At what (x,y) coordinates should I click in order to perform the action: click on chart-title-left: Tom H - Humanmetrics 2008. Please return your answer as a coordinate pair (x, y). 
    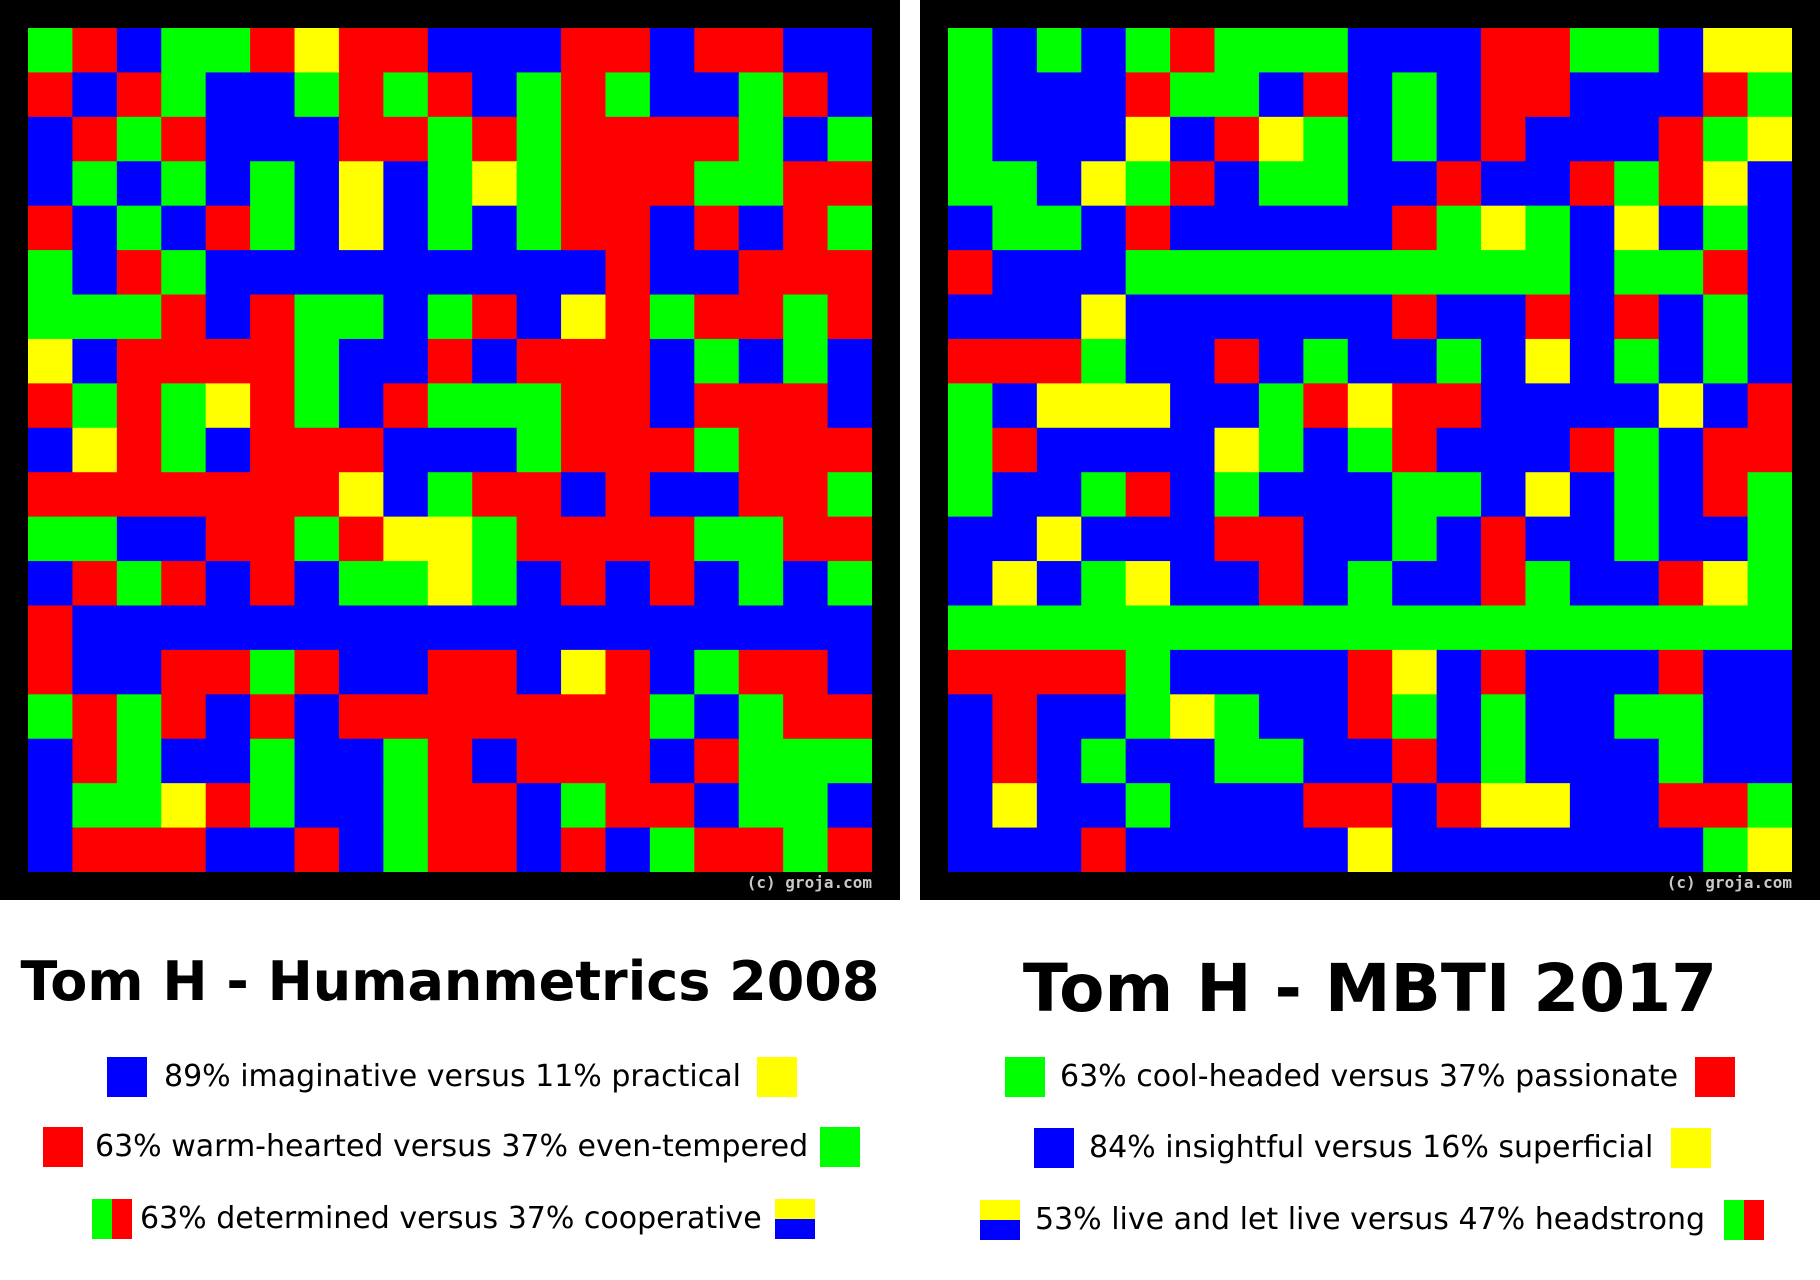
    Looking at the image, I should click on (450, 981).